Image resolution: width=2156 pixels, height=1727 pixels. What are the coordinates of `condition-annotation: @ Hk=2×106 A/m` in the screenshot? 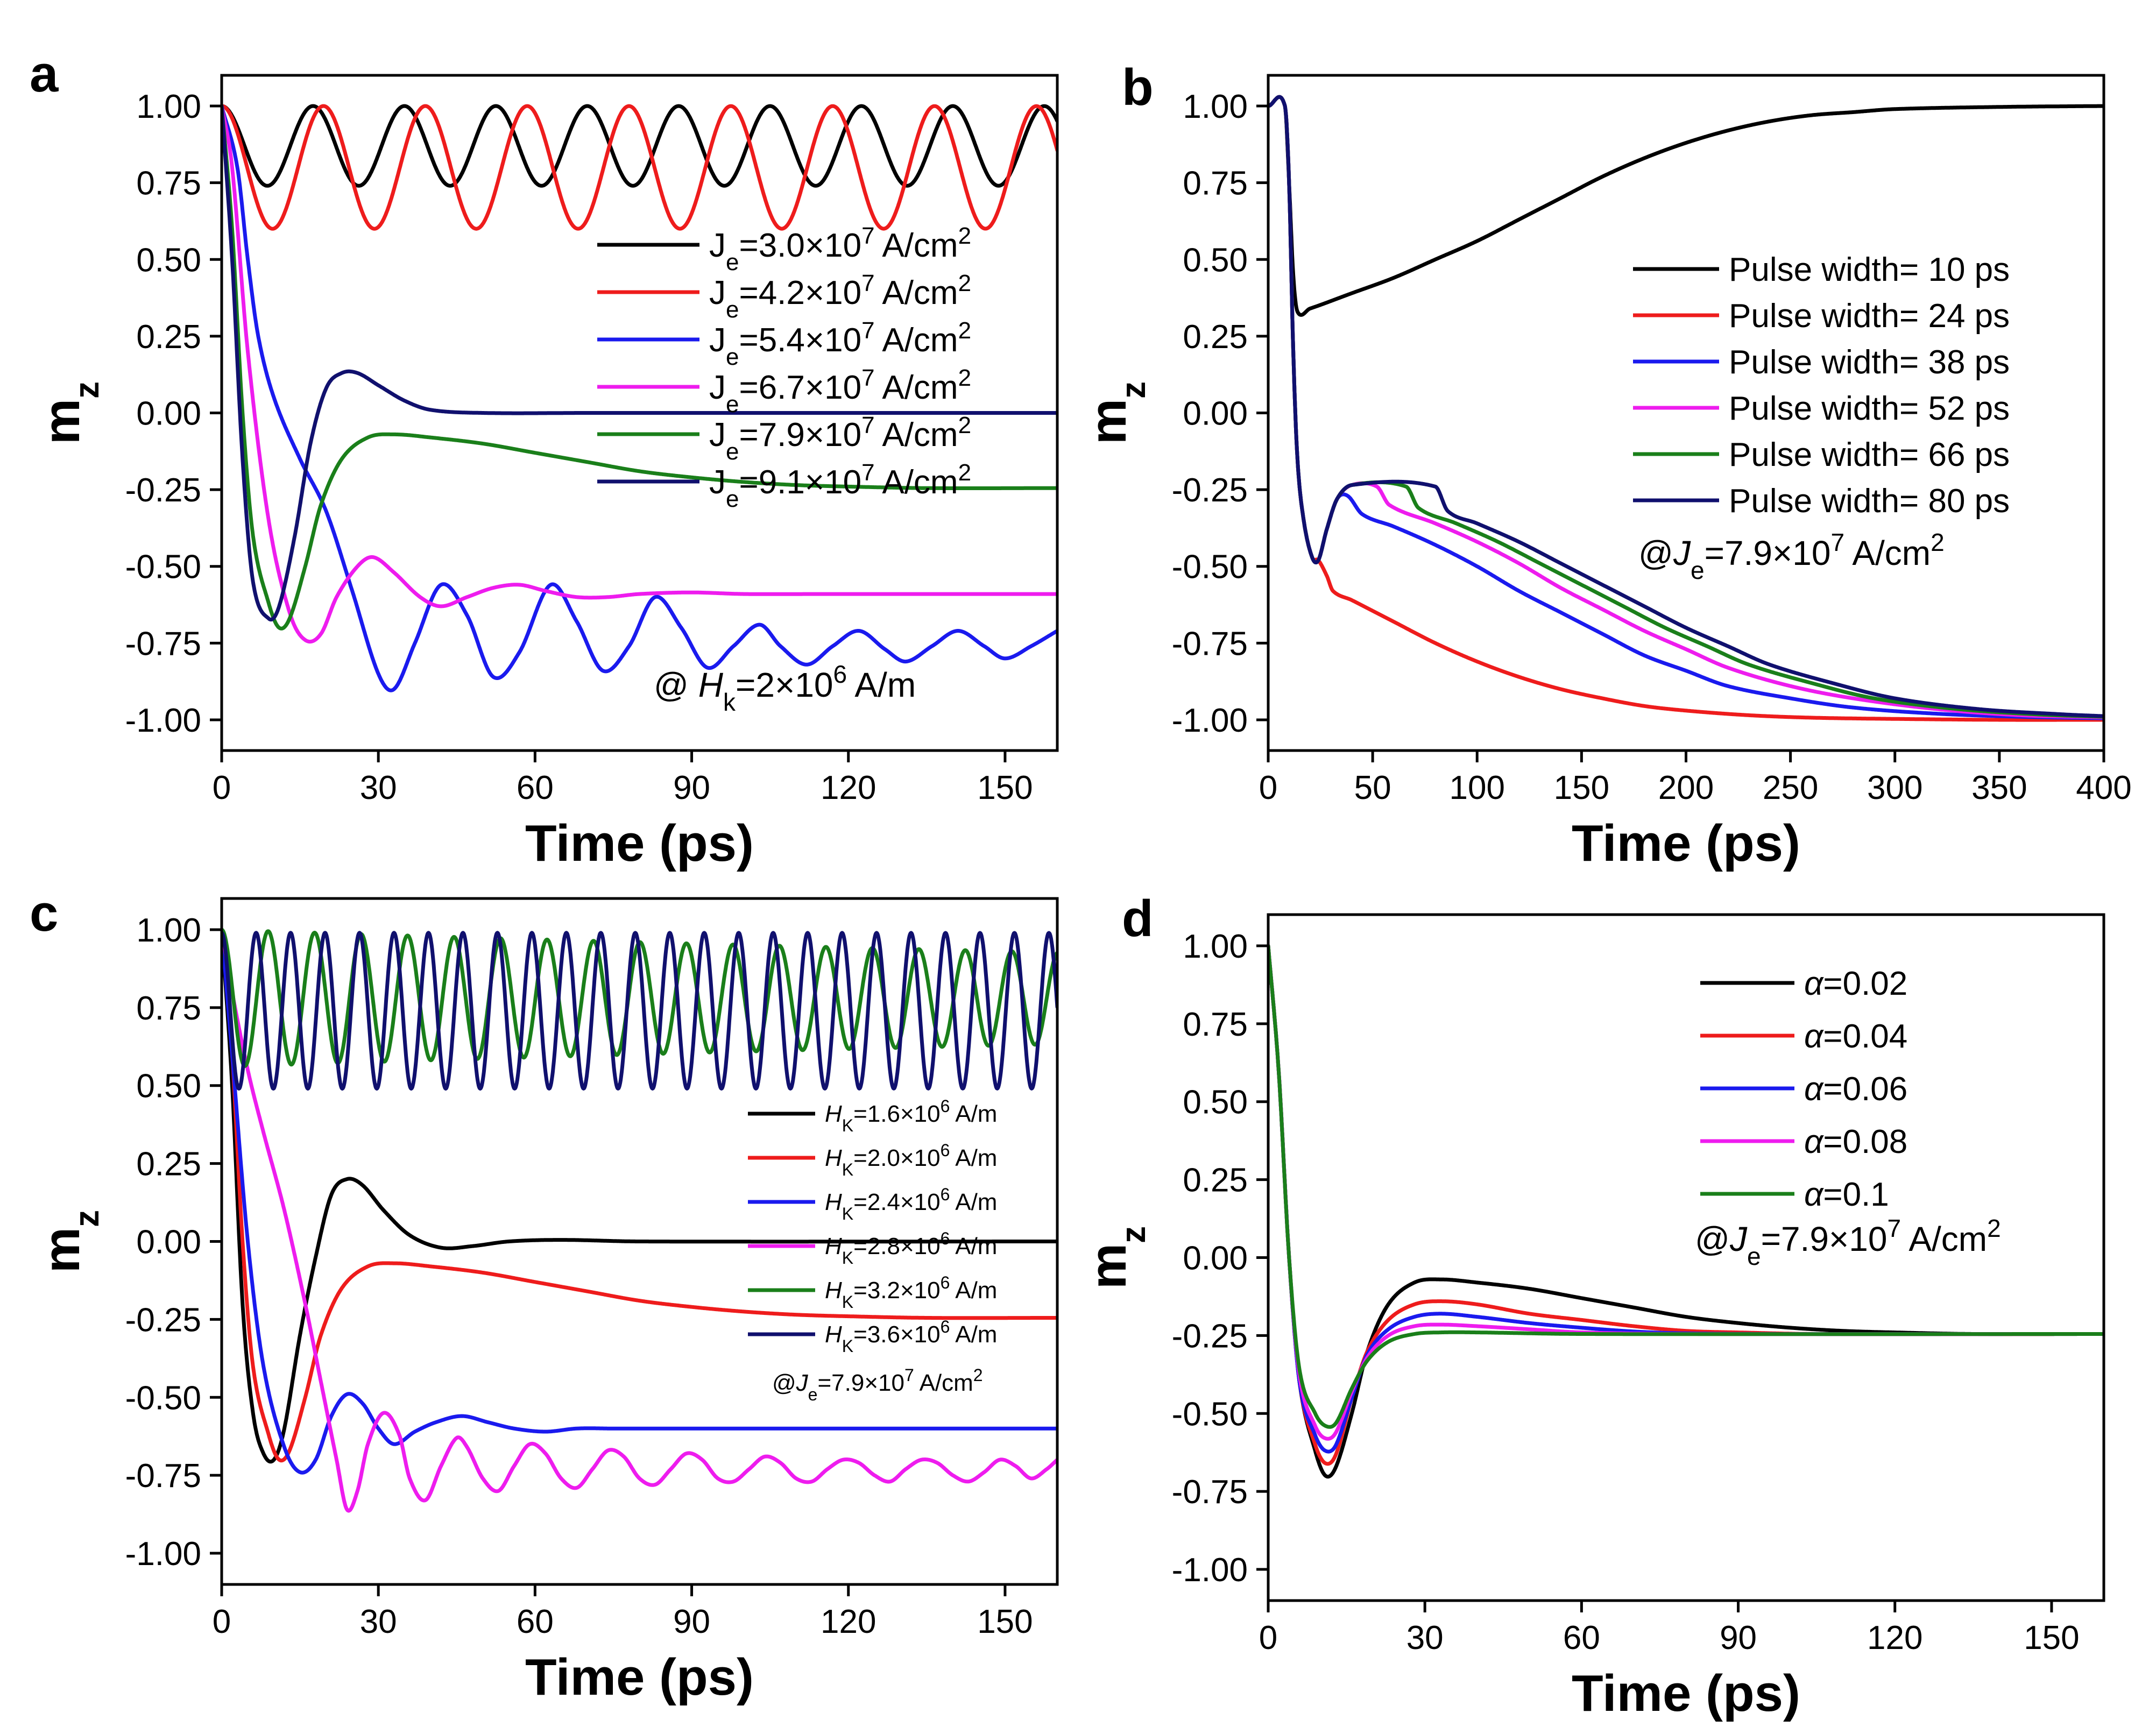 It's located at (785, 688).